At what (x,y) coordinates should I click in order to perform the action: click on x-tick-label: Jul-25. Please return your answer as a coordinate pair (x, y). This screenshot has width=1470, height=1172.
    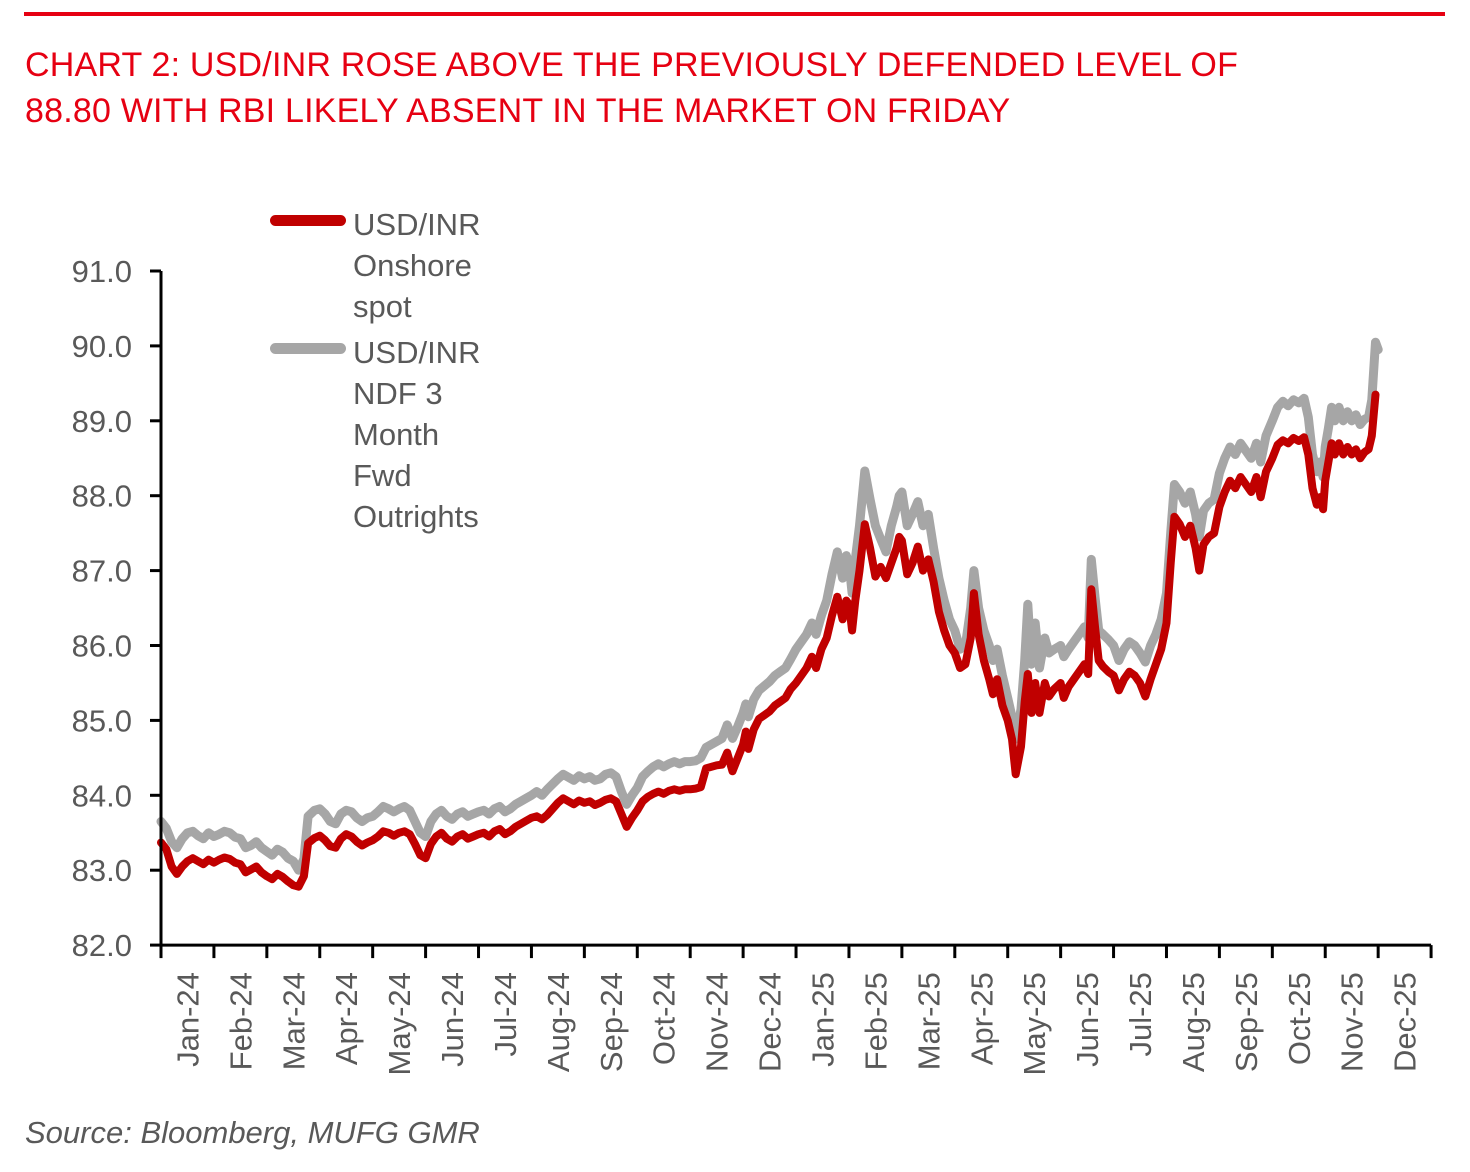
    Looking at the image, I should click on (1140, 1014).